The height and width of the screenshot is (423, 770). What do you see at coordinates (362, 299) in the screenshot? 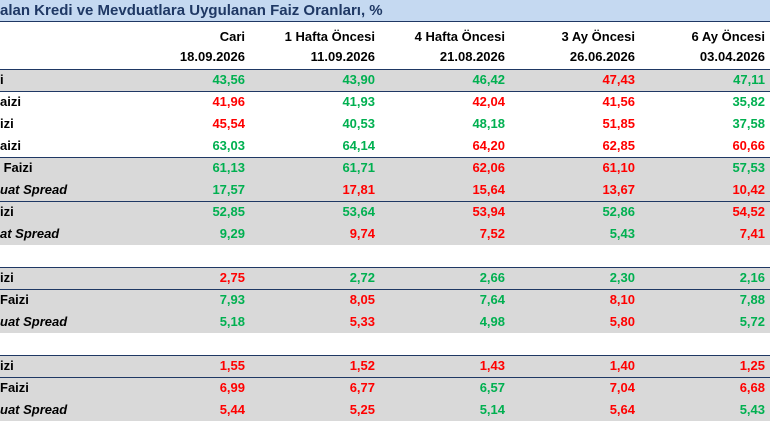
I see `cell-value: 8,05` at bounding box center [362, 299].